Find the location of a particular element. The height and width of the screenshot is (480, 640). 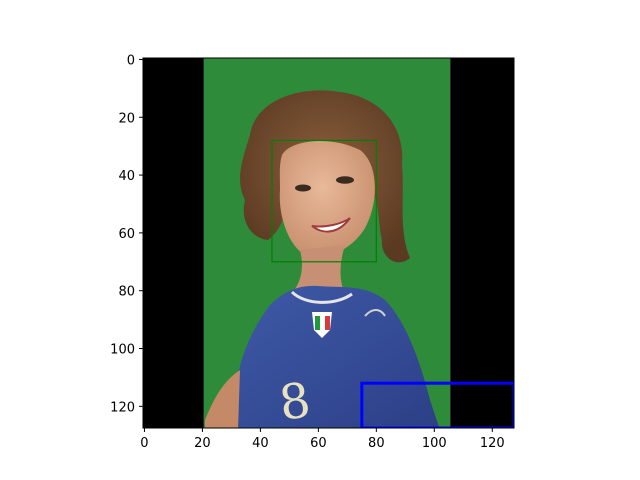

team-crest is located at coordinates (322, 325).